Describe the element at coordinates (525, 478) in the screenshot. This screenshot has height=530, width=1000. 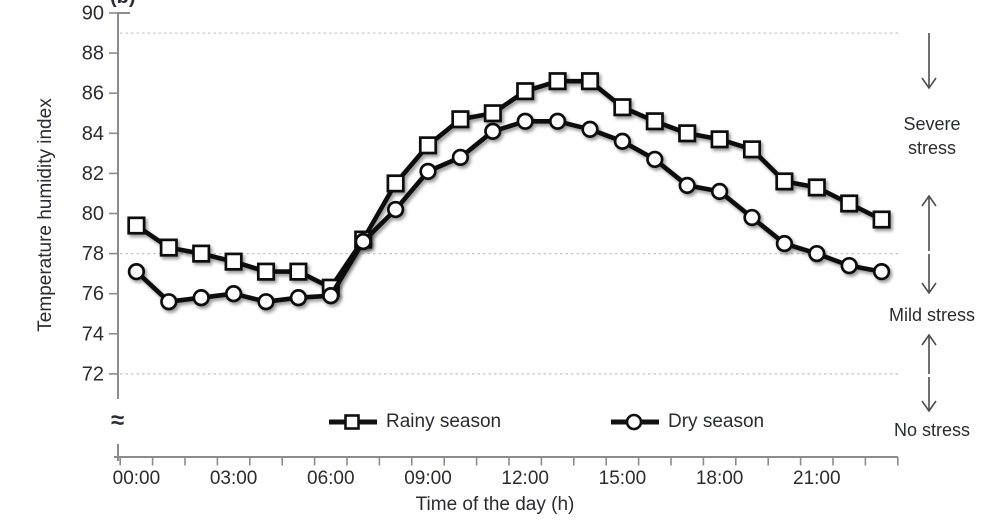
I see `x-tick-label: 12:00` at that location.